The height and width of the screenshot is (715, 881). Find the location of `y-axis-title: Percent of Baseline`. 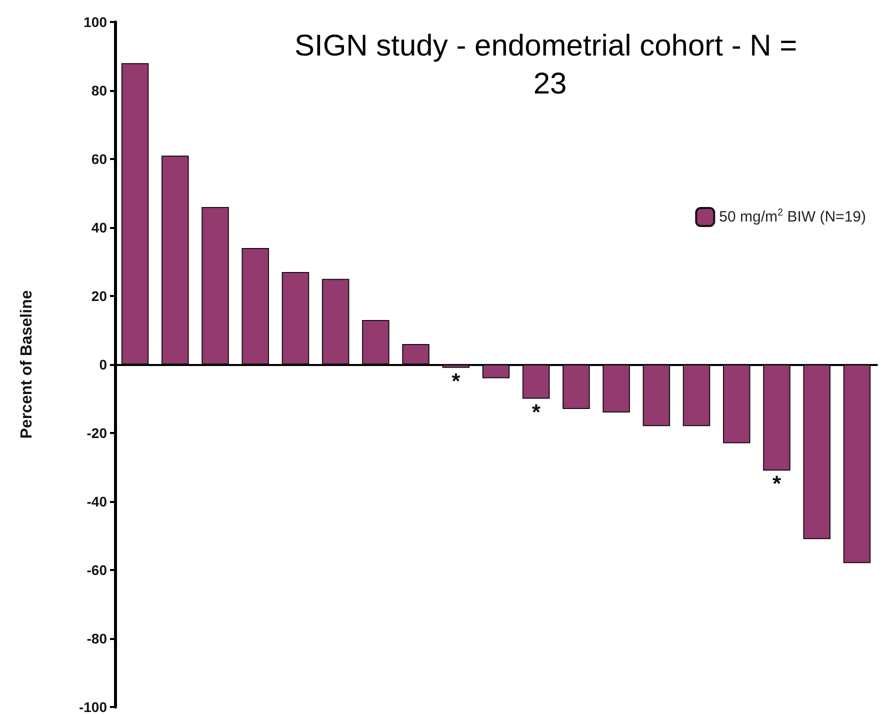

y-axis-title: Percent of Baseline is located at coordinates (27, 364).